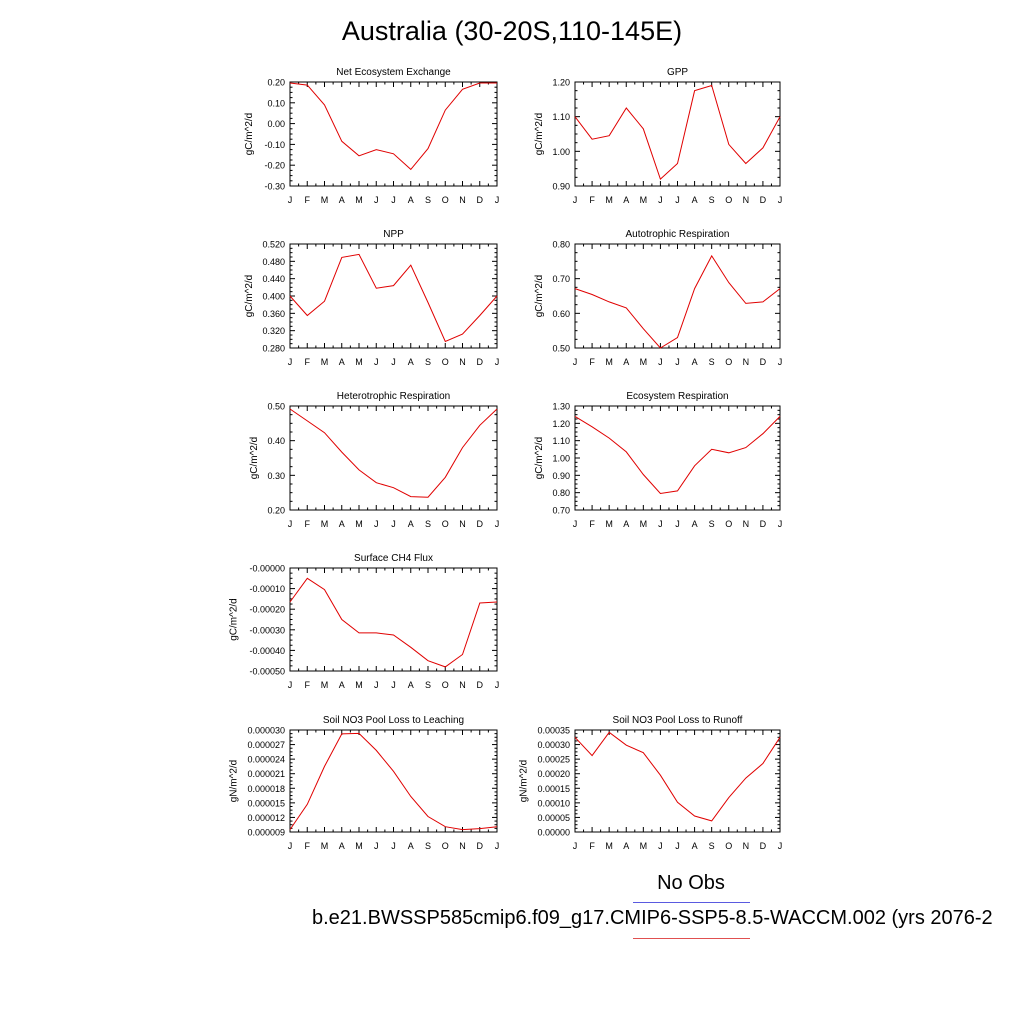 The width and height of the screenshot is (1024, 1024). What do you see at coordinates (553, 803) in the screenshot?
I see `y-tick-label: 0.00010` at bounding box center [553, 803].